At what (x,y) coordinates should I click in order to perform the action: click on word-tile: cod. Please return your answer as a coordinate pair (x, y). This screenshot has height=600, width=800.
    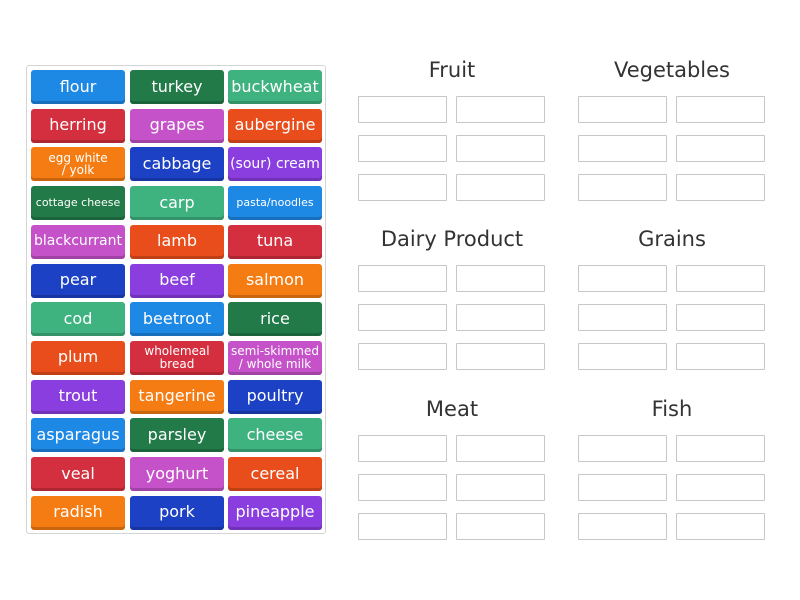
    Looking at the image, I should click on (78, 319).